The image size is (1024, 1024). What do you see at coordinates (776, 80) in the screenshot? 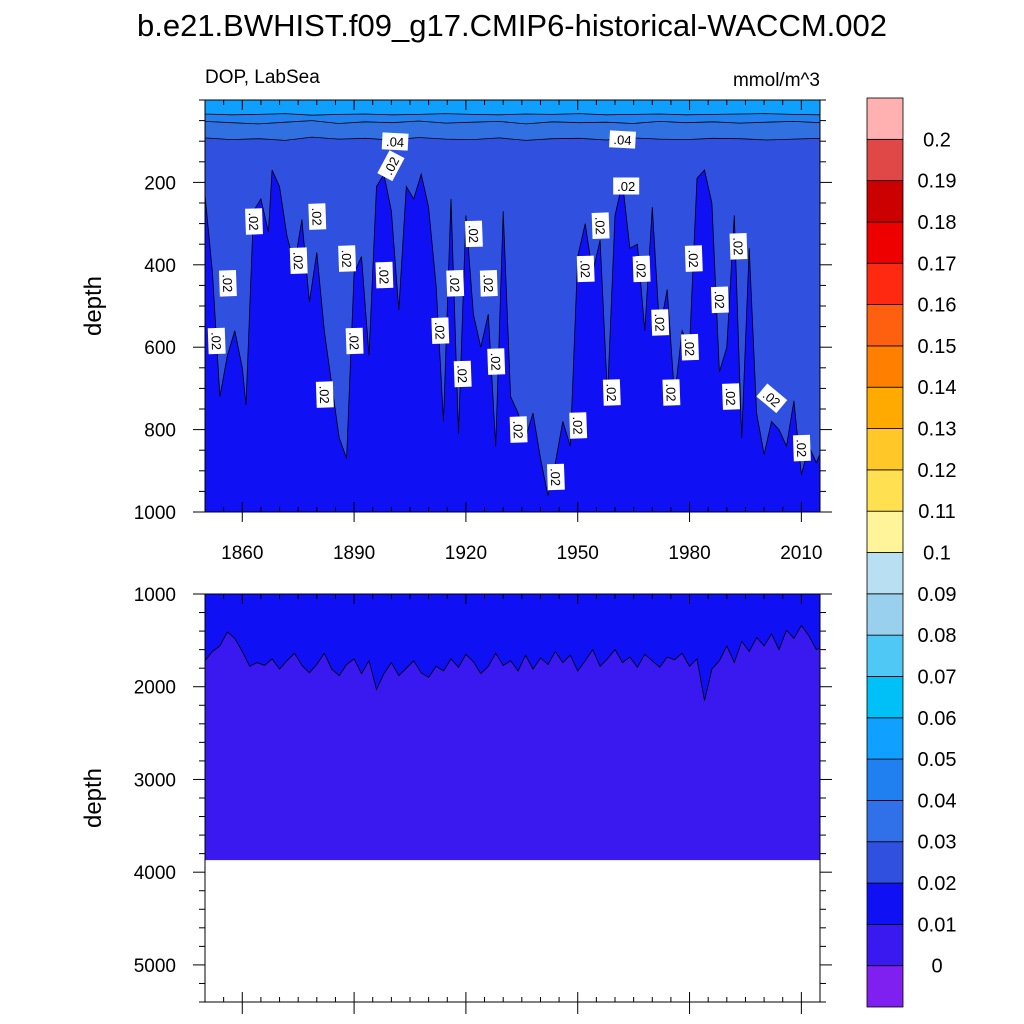
I see `units-label: mmol/m^3` at bounding box center [776, 80].